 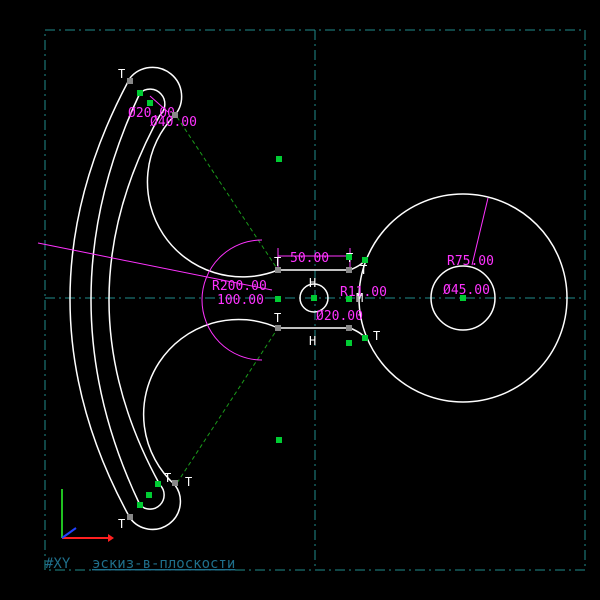 I want to click on dashed-links, so click(x=227, y=300).